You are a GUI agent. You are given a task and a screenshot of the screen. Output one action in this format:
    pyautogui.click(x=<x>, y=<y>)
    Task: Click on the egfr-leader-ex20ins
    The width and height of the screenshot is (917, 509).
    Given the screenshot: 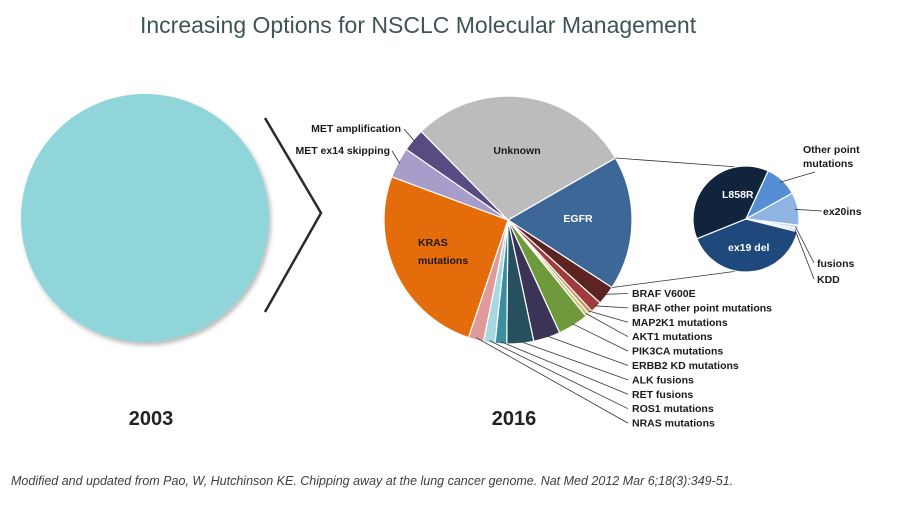 What is the action you would take?
    pyautogui.click(x=808, y=210)
    